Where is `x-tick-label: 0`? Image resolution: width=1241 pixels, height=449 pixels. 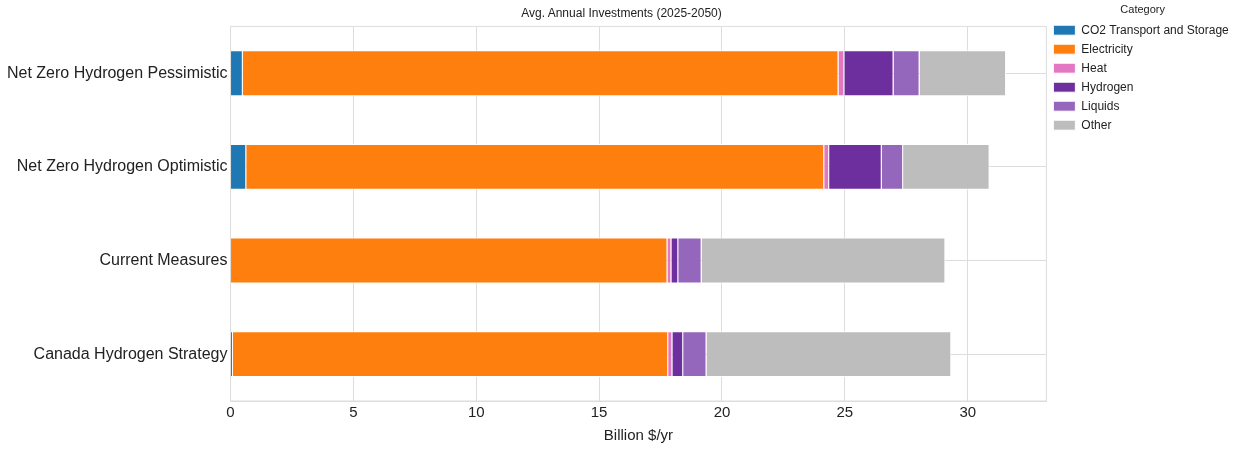 x-tick-label: 0 is located at coordinates (230, 412).